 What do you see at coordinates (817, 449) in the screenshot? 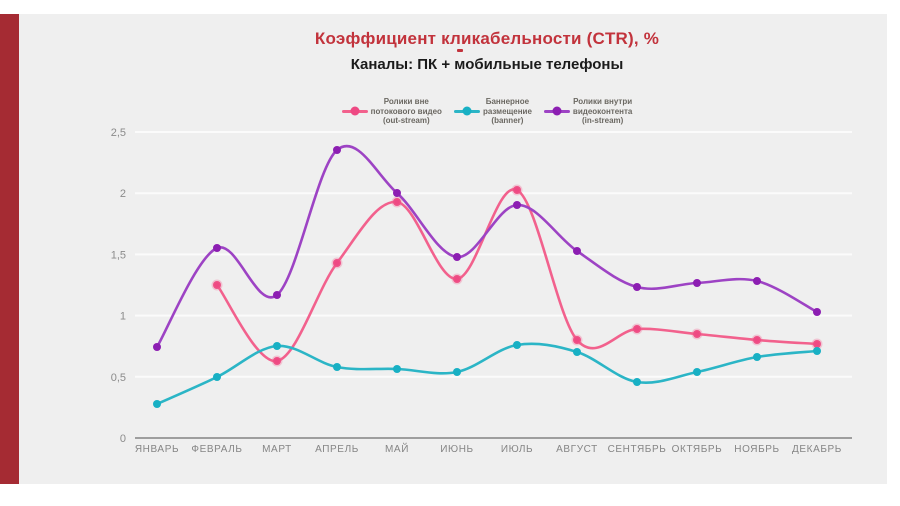
I see `x-axis-label: ДЕКАБРЬ` at bounding box center [817, 449].